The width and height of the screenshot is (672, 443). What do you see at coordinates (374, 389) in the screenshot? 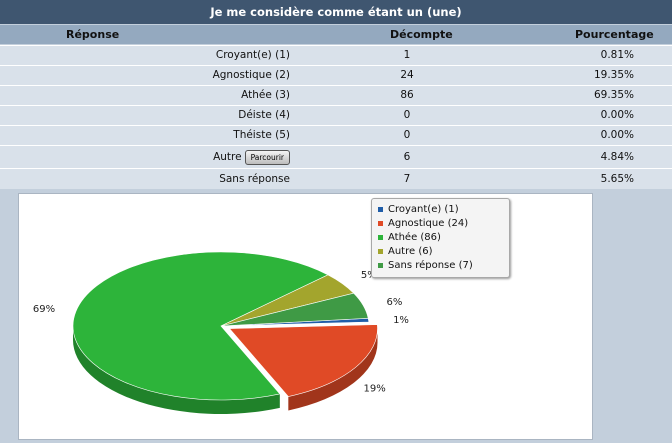
I see `slice-label: 19%` at bounding box center [374, 389].